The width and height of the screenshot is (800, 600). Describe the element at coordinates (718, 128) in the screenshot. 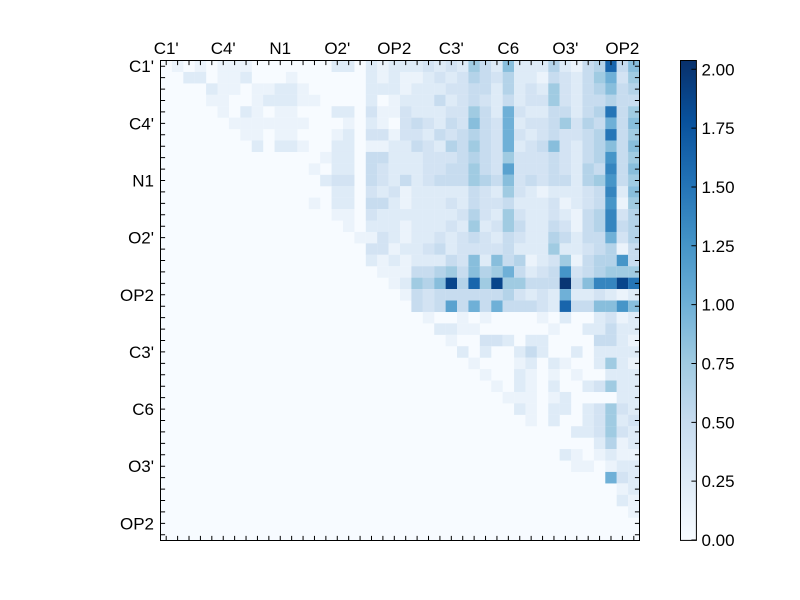

I see `svg-text: 1.75` at that location.